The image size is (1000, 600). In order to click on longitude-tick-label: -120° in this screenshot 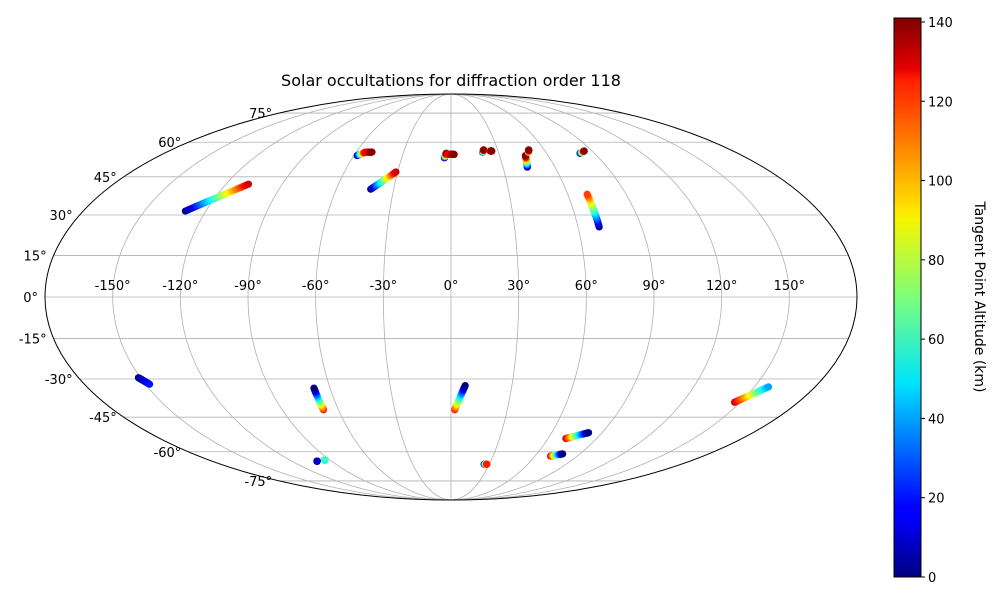, I will do `click(180, 286)`.